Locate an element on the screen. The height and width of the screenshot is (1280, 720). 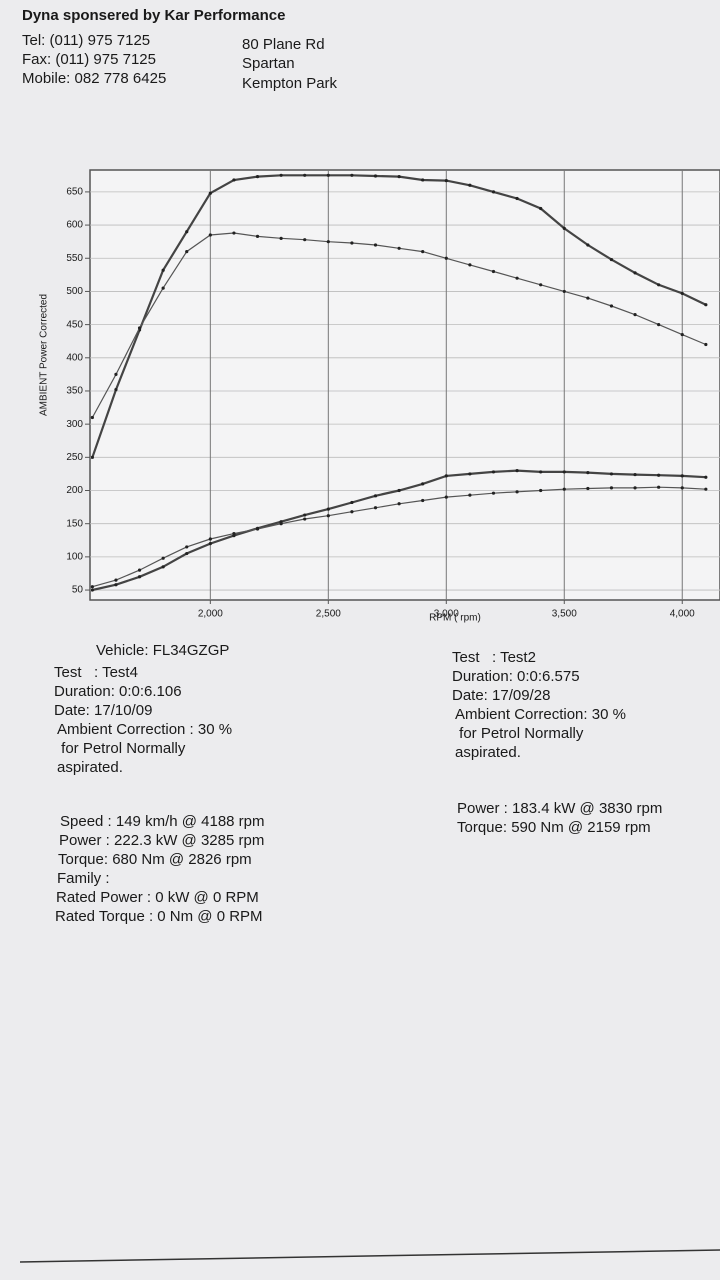
contact-line: Fax: (011) 975 7125 is located at coordinates (89, 59).